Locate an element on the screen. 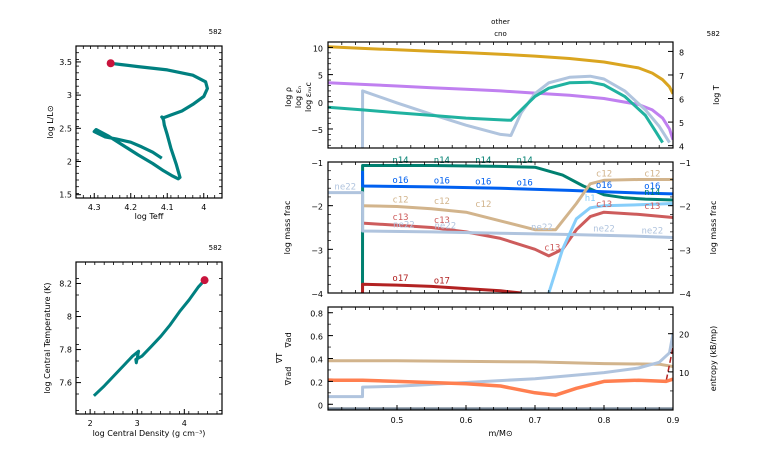 The height and width of the screenshot is (460, 766). x-tick-label: 0.6 is located at coordinates (466, 420).